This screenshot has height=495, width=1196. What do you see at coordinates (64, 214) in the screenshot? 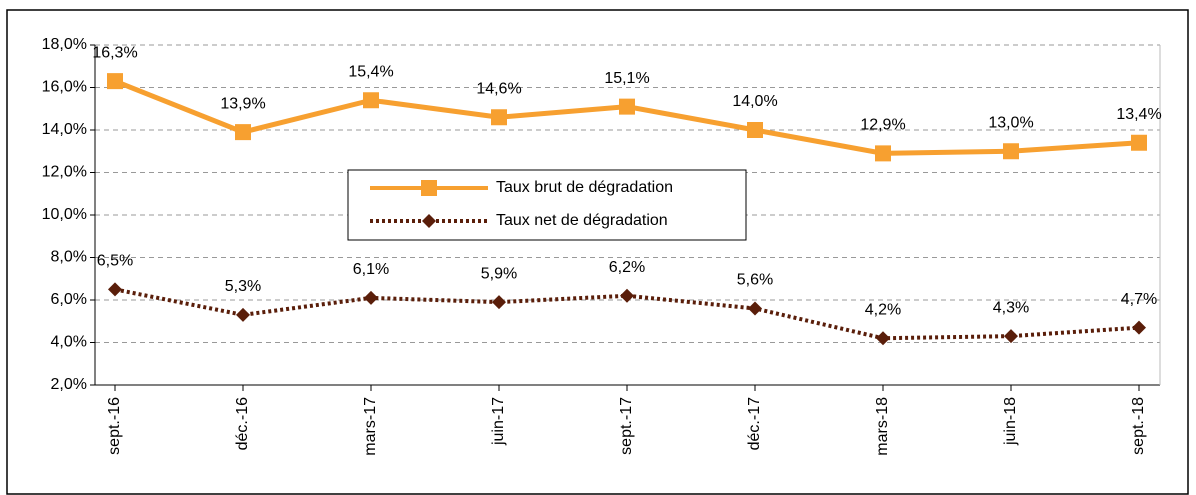
I see `y-tick-label: 10,0%` at bounding box center [64, 214].